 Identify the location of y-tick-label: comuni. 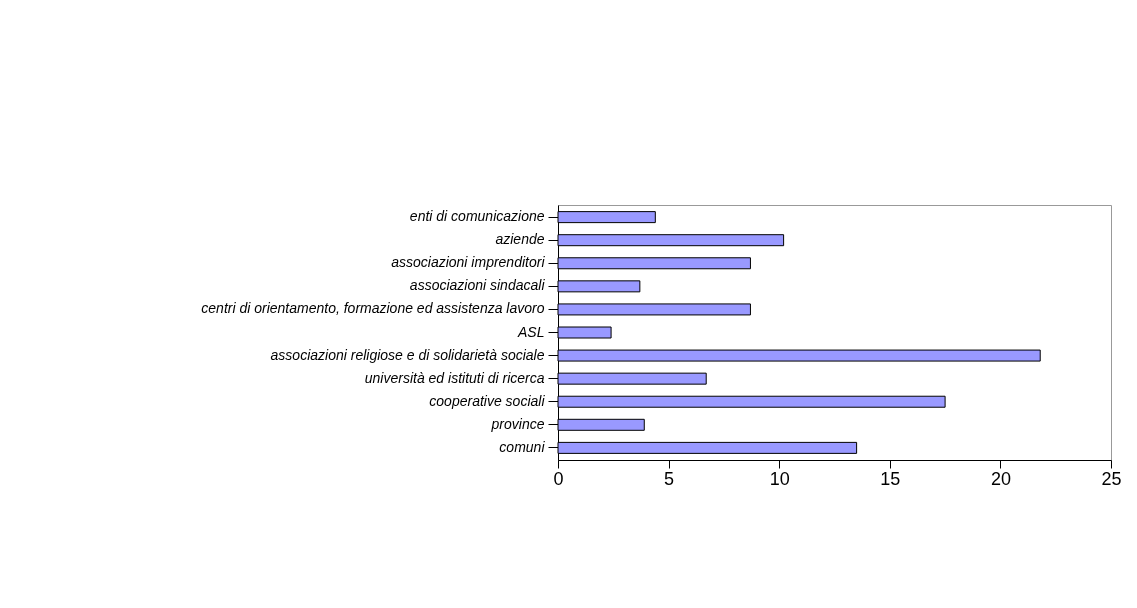
(522, 446).